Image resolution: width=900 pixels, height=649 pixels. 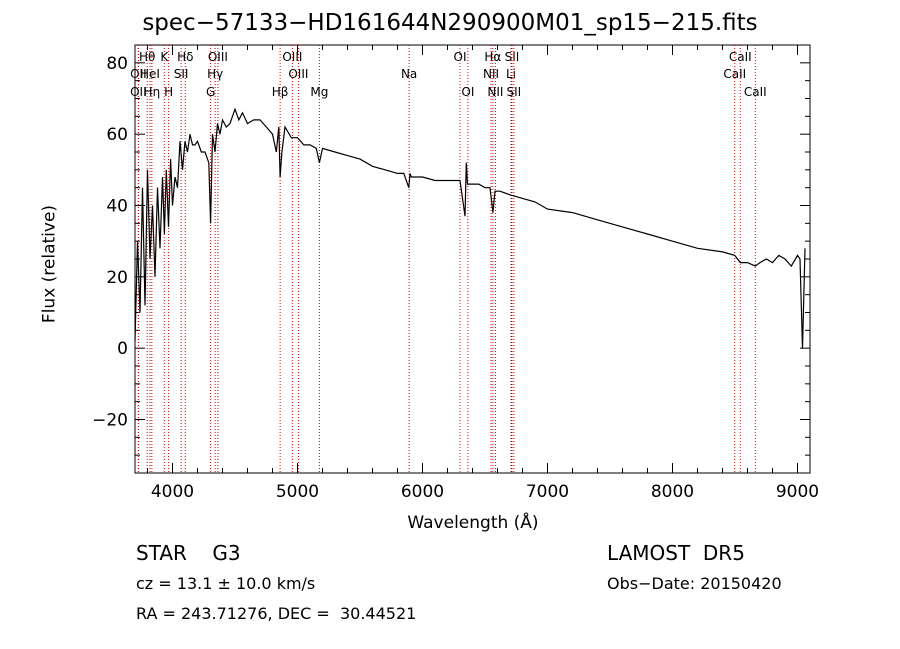 I want to click on spectral-line-label: Li, so click(x=511, y=74).